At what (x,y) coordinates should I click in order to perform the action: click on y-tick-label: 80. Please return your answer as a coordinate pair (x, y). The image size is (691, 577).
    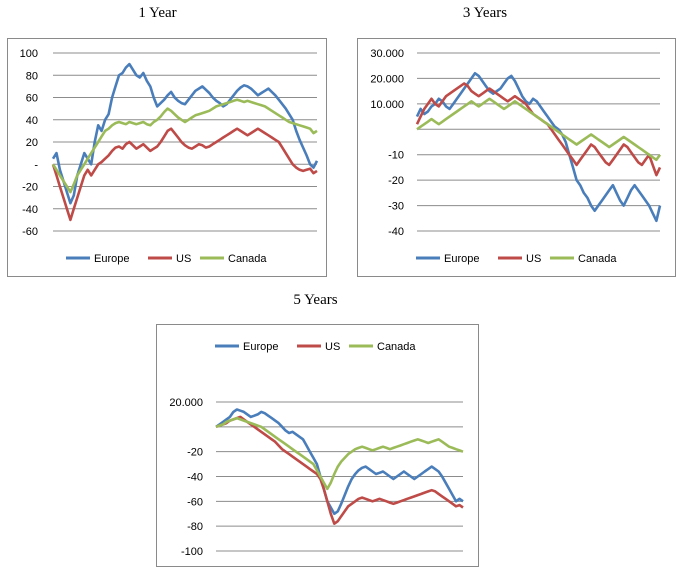
    Looking at the image, I should click on (32, 76).